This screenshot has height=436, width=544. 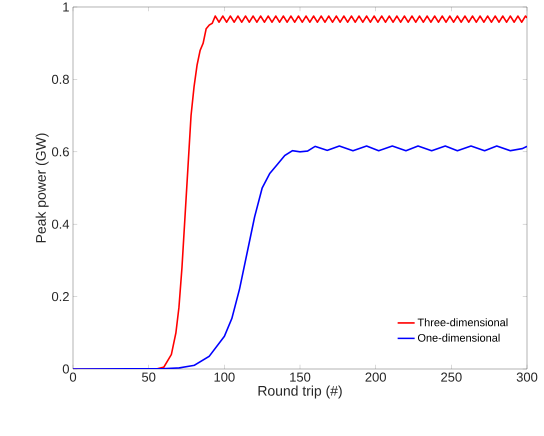 I want to click on y-tick-label: 0, so click(x=65, y=369).